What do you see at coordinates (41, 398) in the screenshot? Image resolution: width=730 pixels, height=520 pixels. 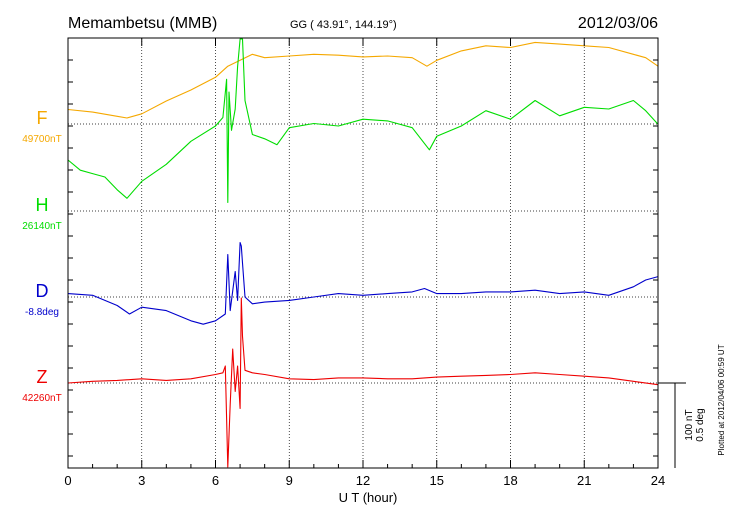 I see `series-baseline-z: 42260nT` at bounding box center [41, 398].